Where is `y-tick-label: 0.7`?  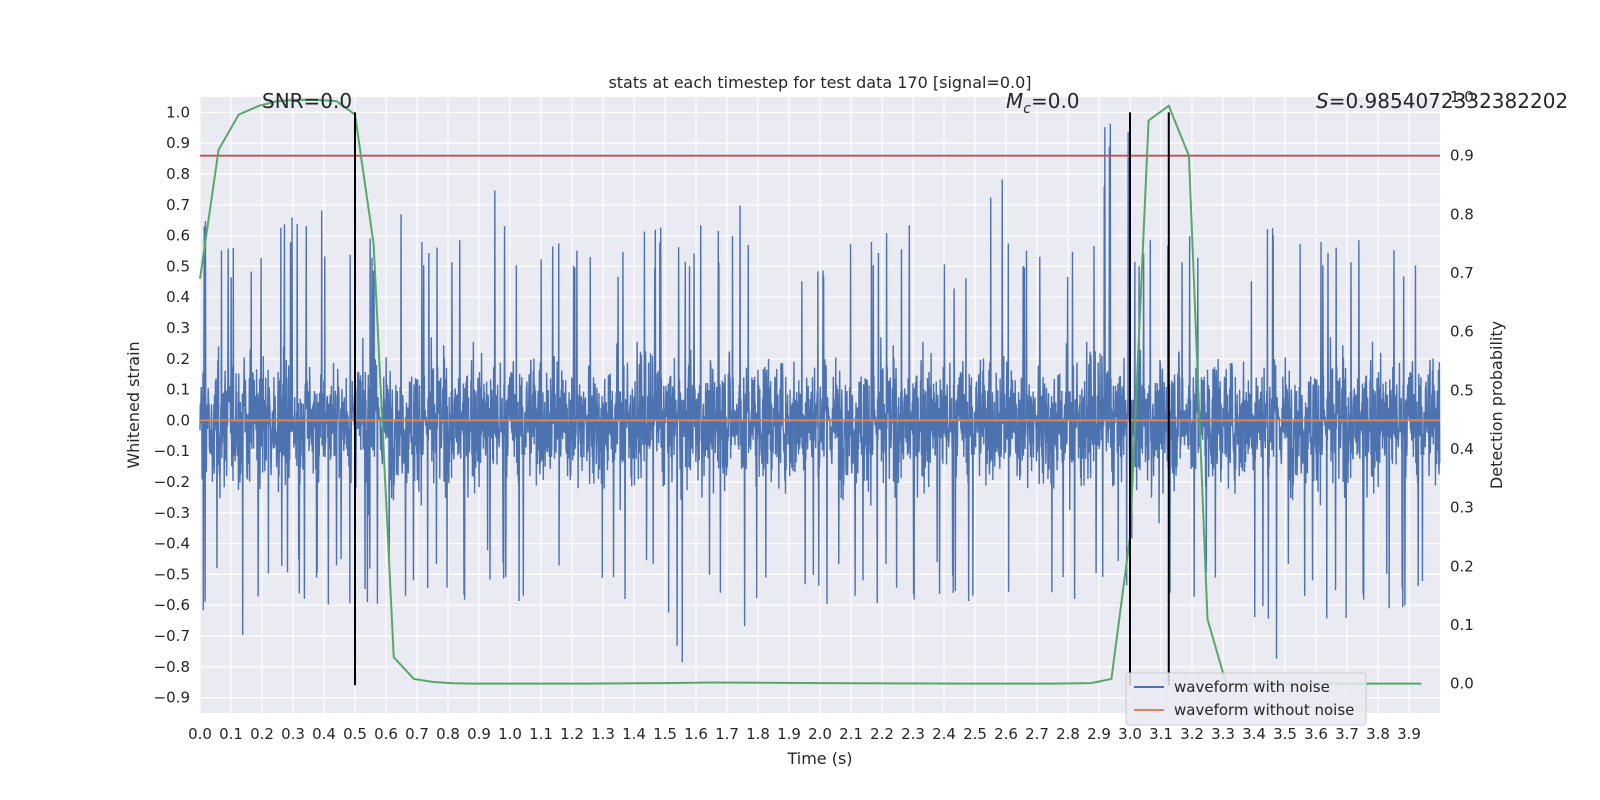
y-tick-label: 0.7 is located at coordinates (178, 205).